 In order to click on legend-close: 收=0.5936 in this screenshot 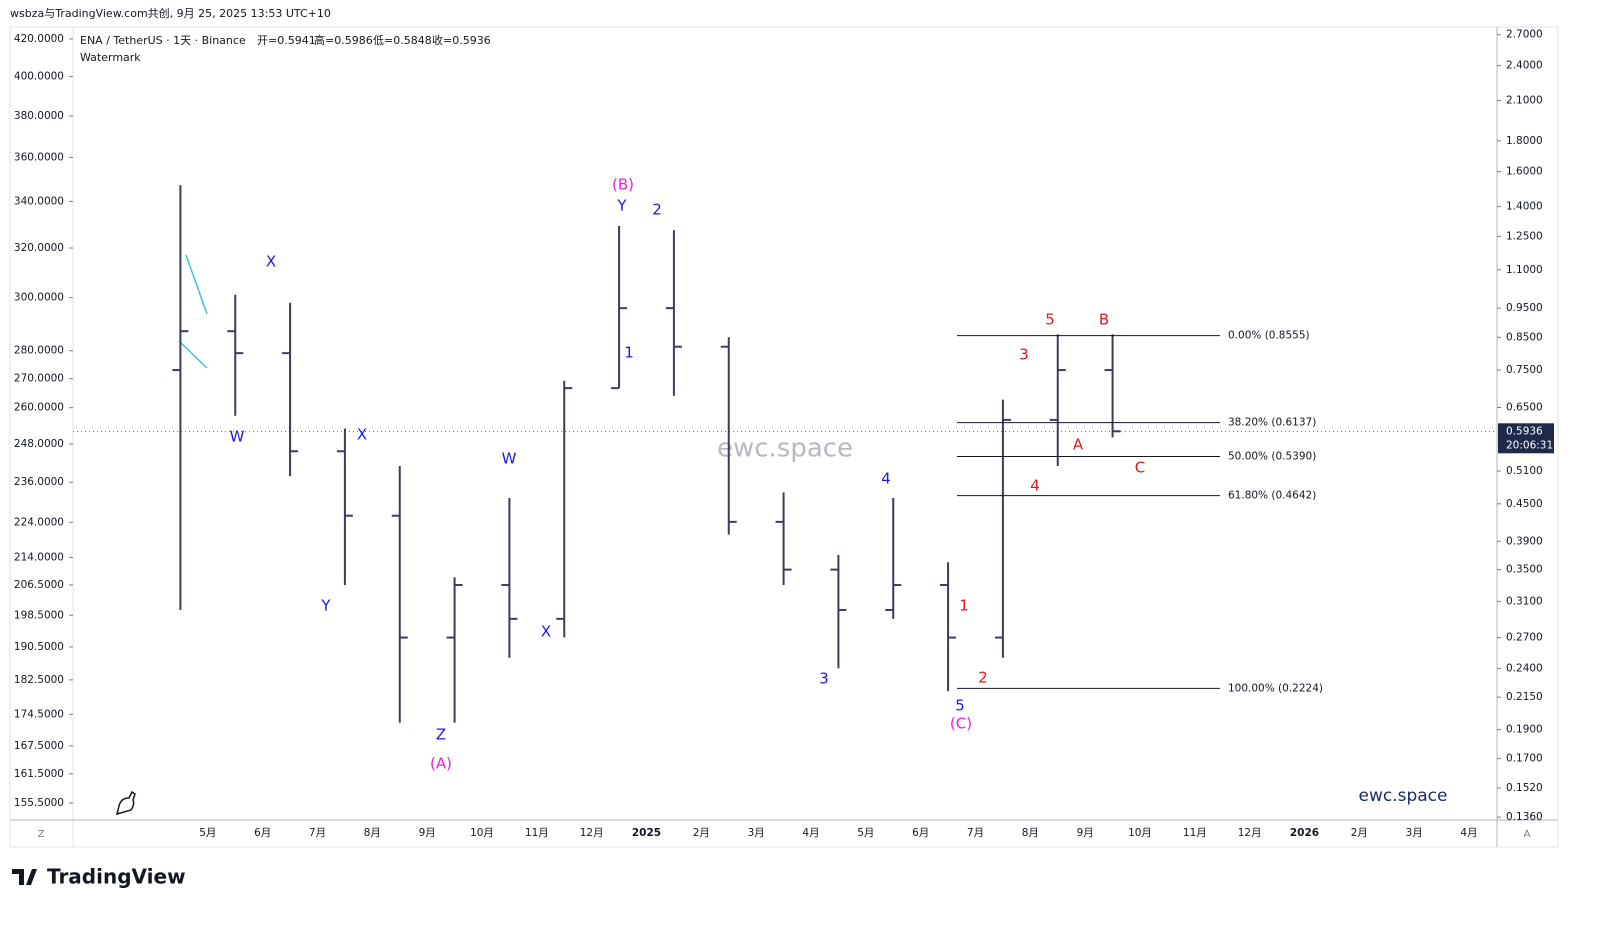, I will do `click(461, 40)`.